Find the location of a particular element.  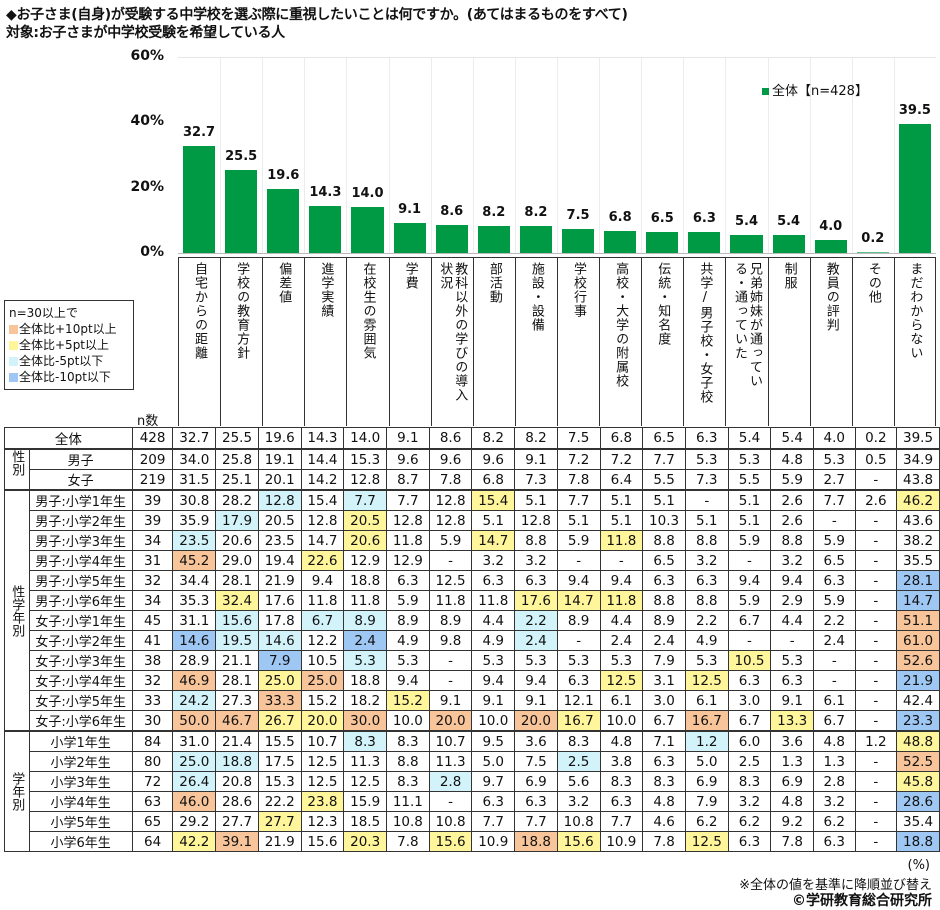

category-header-label: 進学実績 is located at coordinates (326, 290).